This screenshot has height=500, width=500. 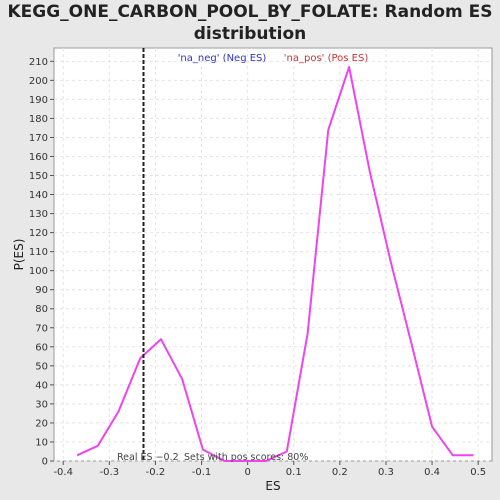 What do you see at coordinates (41, 404) in the screenshot?
I see `y-tick-label: 30` at bounding box center [41, 404].